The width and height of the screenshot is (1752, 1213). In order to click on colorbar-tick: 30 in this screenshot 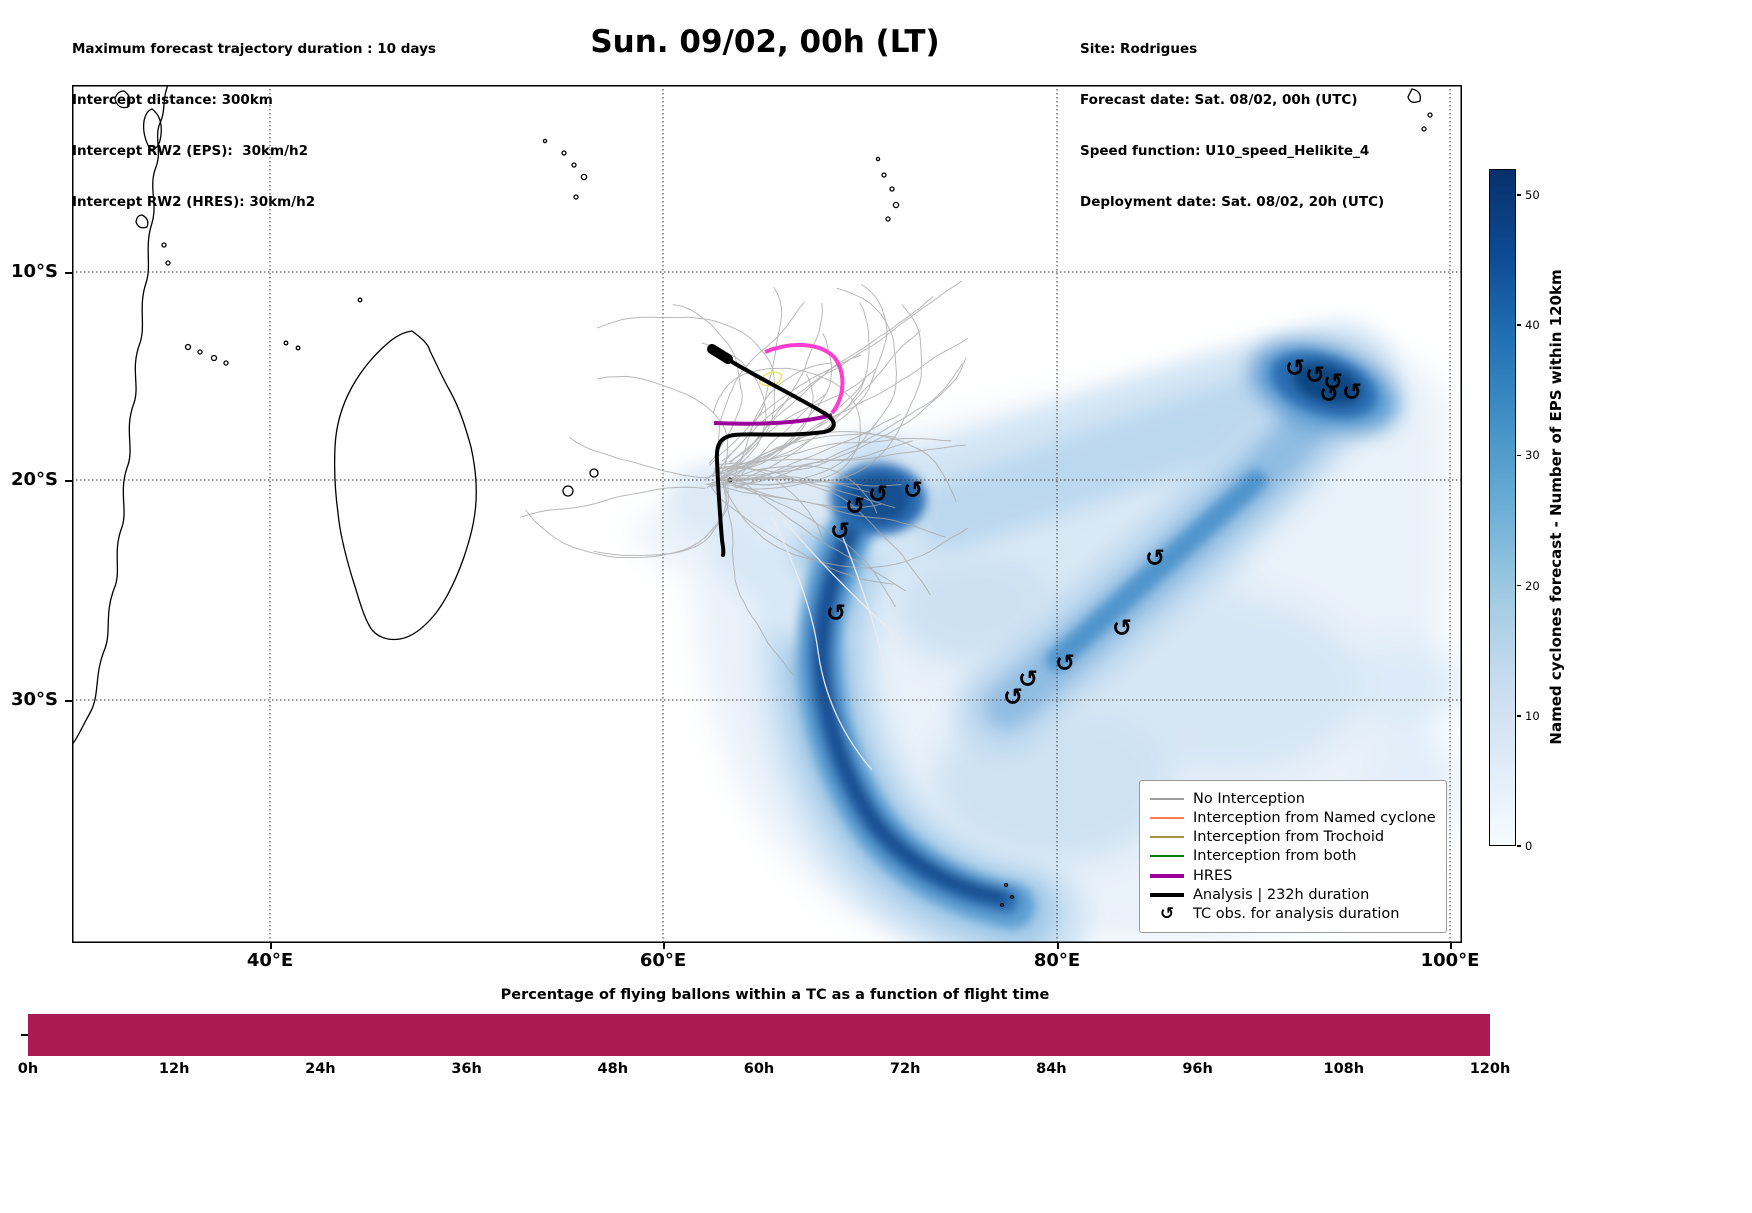, I will do `click(1528, 455)`.